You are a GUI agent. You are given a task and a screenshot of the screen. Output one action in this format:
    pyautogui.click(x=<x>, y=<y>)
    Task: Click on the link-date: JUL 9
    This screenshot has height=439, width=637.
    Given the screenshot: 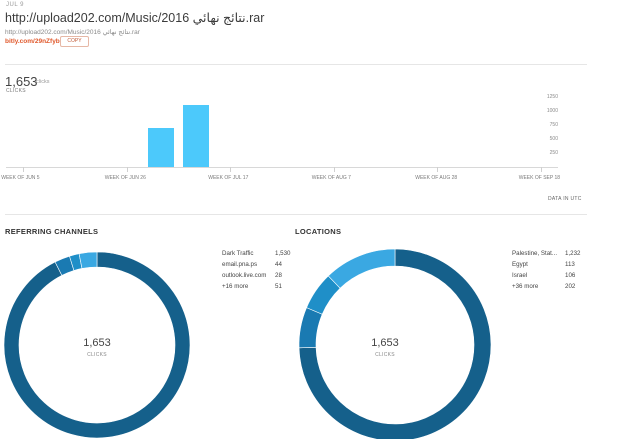 What is the action you would take?
    pyautogui.click(x=15, y=5)
    